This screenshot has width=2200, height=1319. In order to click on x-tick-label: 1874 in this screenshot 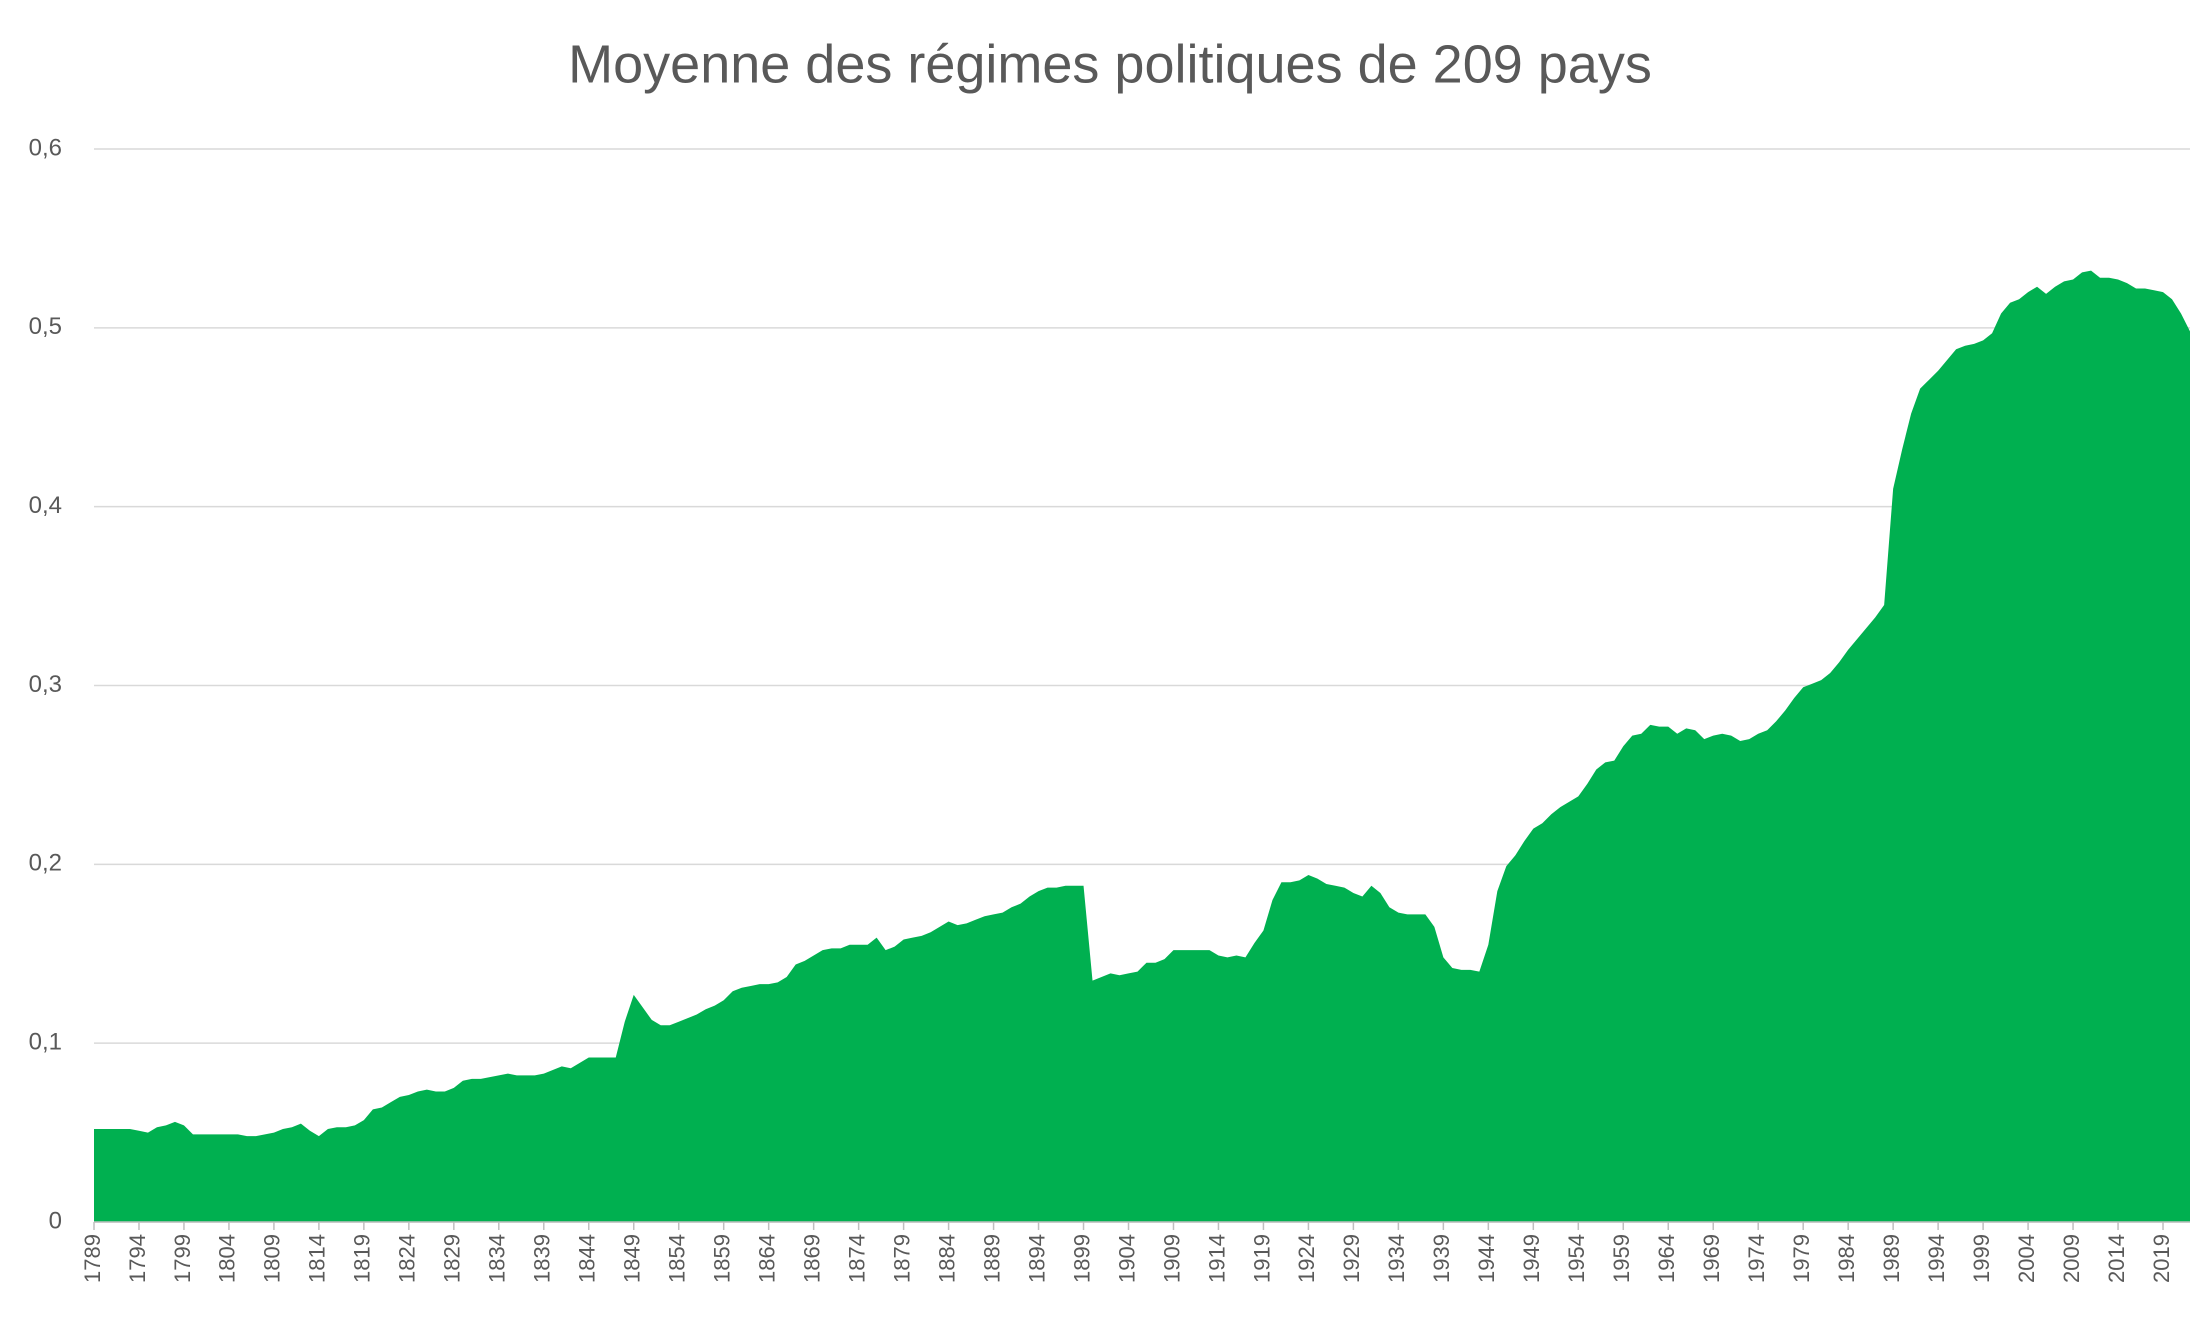, I will do `click(856, 1258)`.